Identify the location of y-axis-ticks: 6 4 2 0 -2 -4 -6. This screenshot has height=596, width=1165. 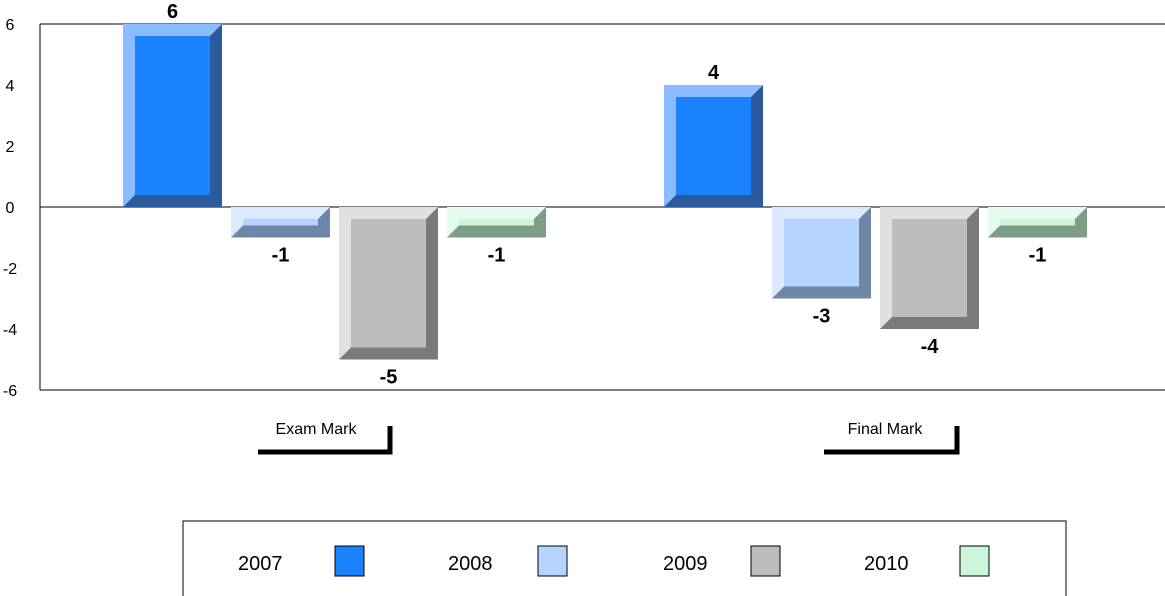
(10, 208).